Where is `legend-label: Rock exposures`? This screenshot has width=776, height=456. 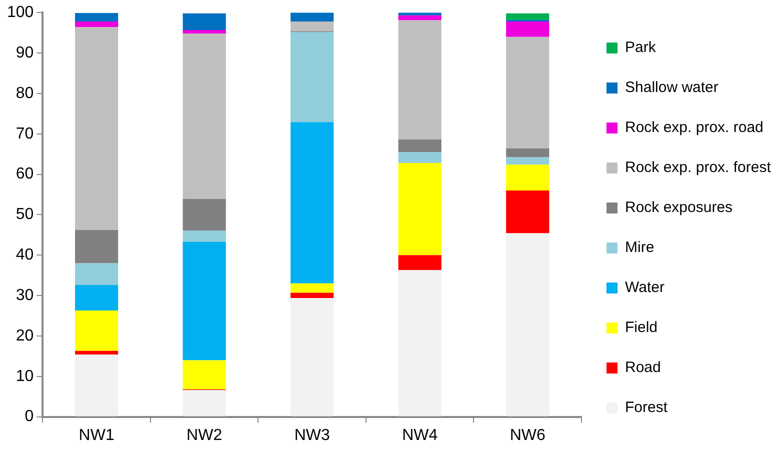 legend-label: Rock exposures is located at coordinates (679, 207).